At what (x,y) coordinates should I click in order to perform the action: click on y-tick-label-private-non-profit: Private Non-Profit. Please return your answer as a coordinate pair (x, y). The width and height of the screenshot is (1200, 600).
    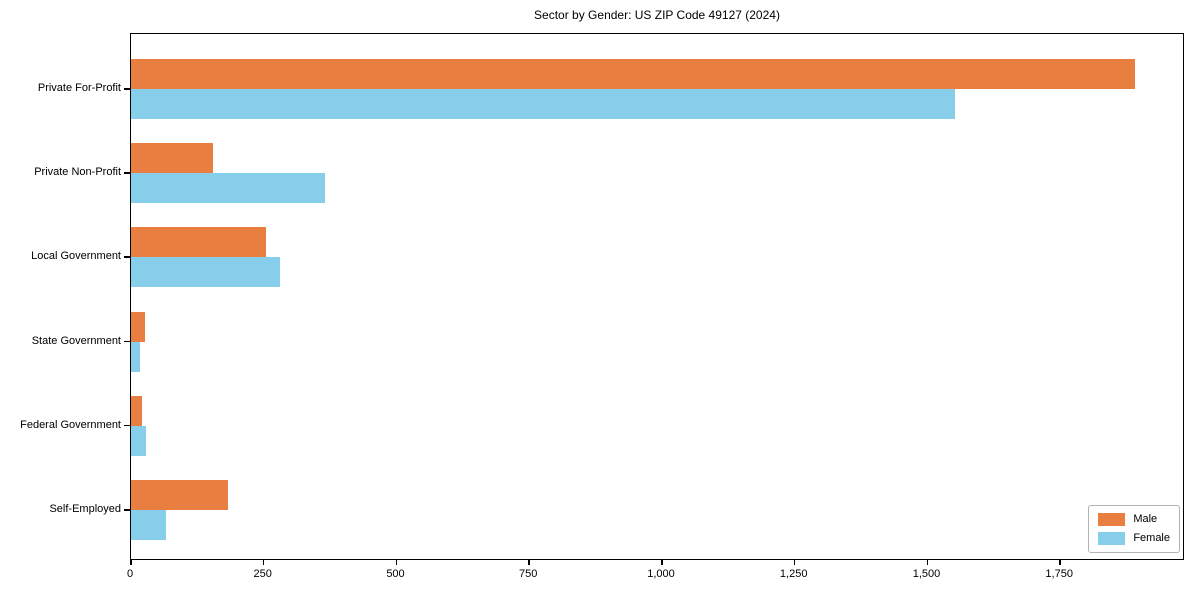
    Looking at the image, I should click on (77, 172).